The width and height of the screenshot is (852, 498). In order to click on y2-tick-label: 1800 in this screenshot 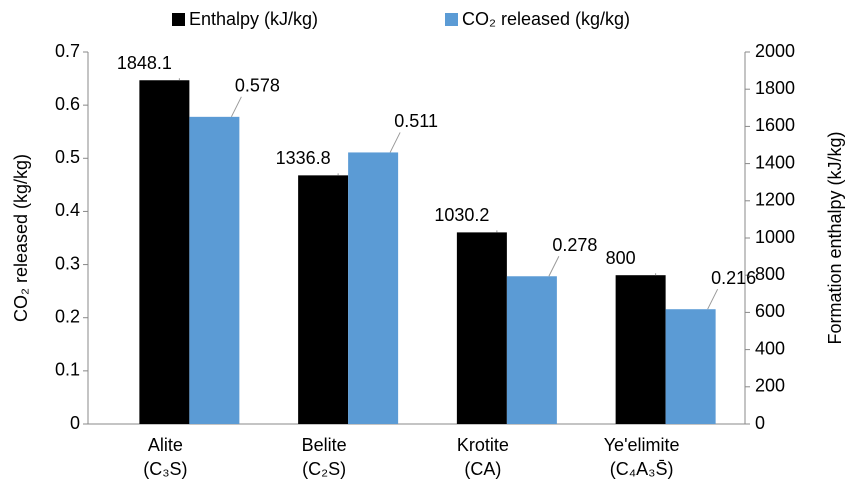, I will do `click(775, 88)`.